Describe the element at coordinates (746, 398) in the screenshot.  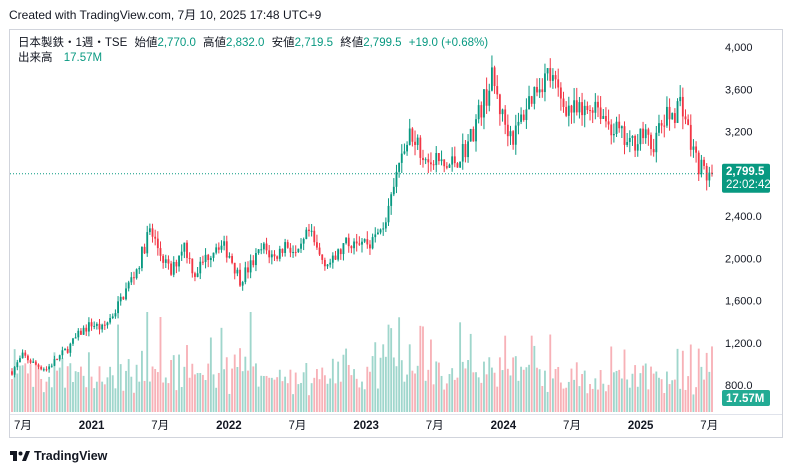
I see `volume-tag: 17.57M` at that location.